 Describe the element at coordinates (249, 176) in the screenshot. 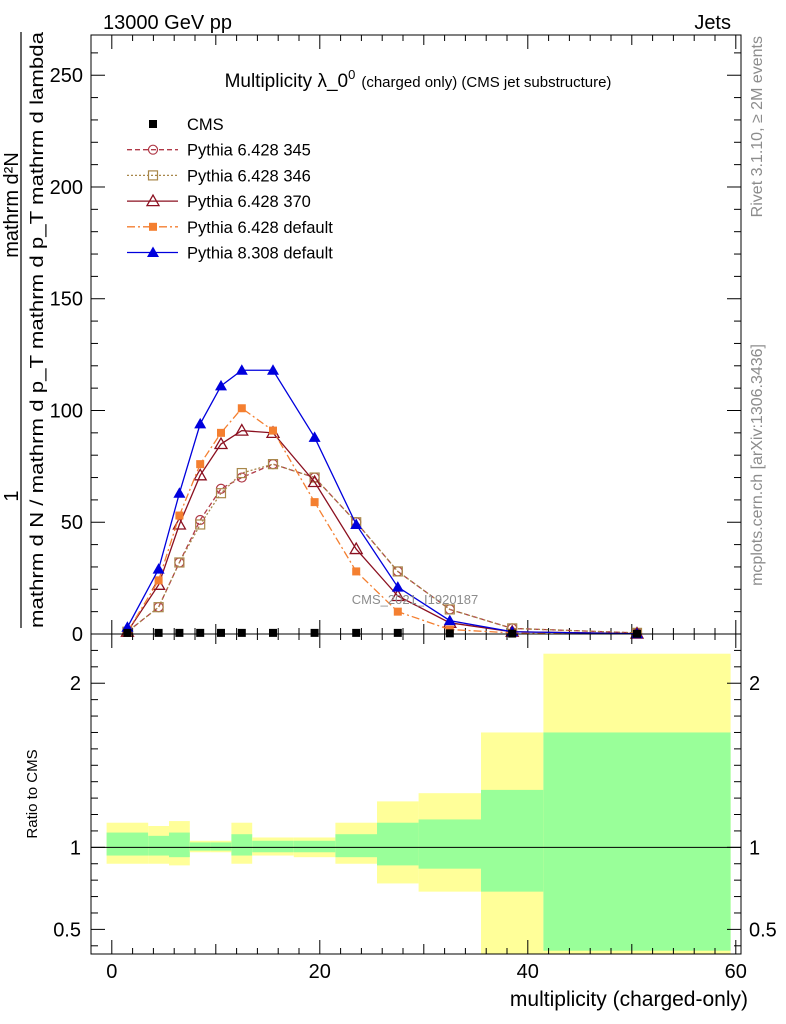

I see `legend-label: Pythia 6.428 346` at that location.